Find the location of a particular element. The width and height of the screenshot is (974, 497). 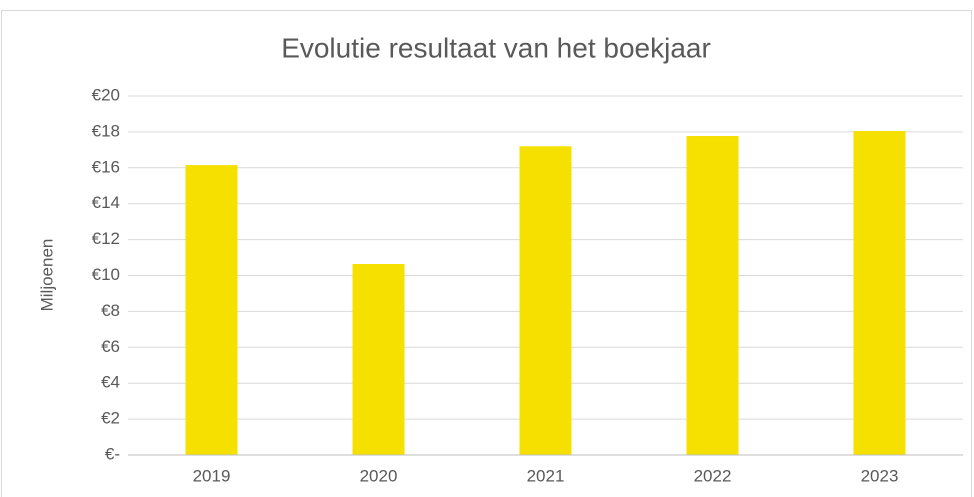

y-tick-label: €2 is located at coordinates (110, 418).